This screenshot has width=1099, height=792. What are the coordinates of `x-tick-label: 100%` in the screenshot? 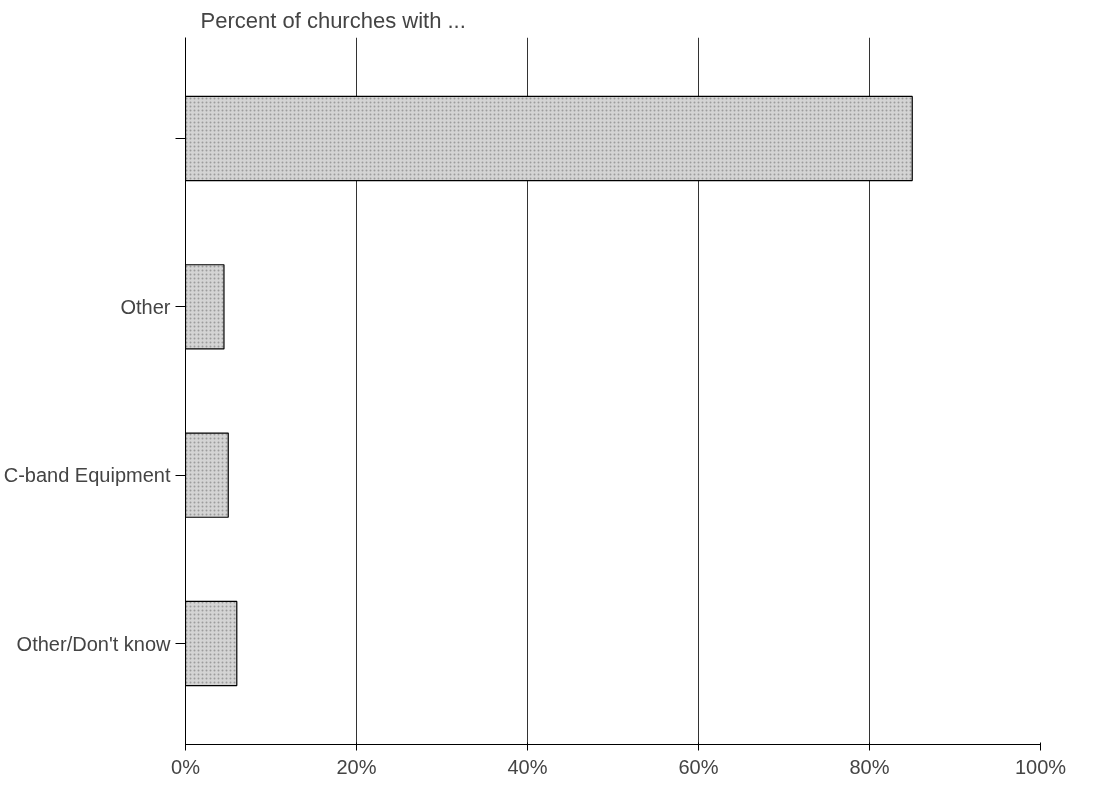 It's located at (1040, 766).